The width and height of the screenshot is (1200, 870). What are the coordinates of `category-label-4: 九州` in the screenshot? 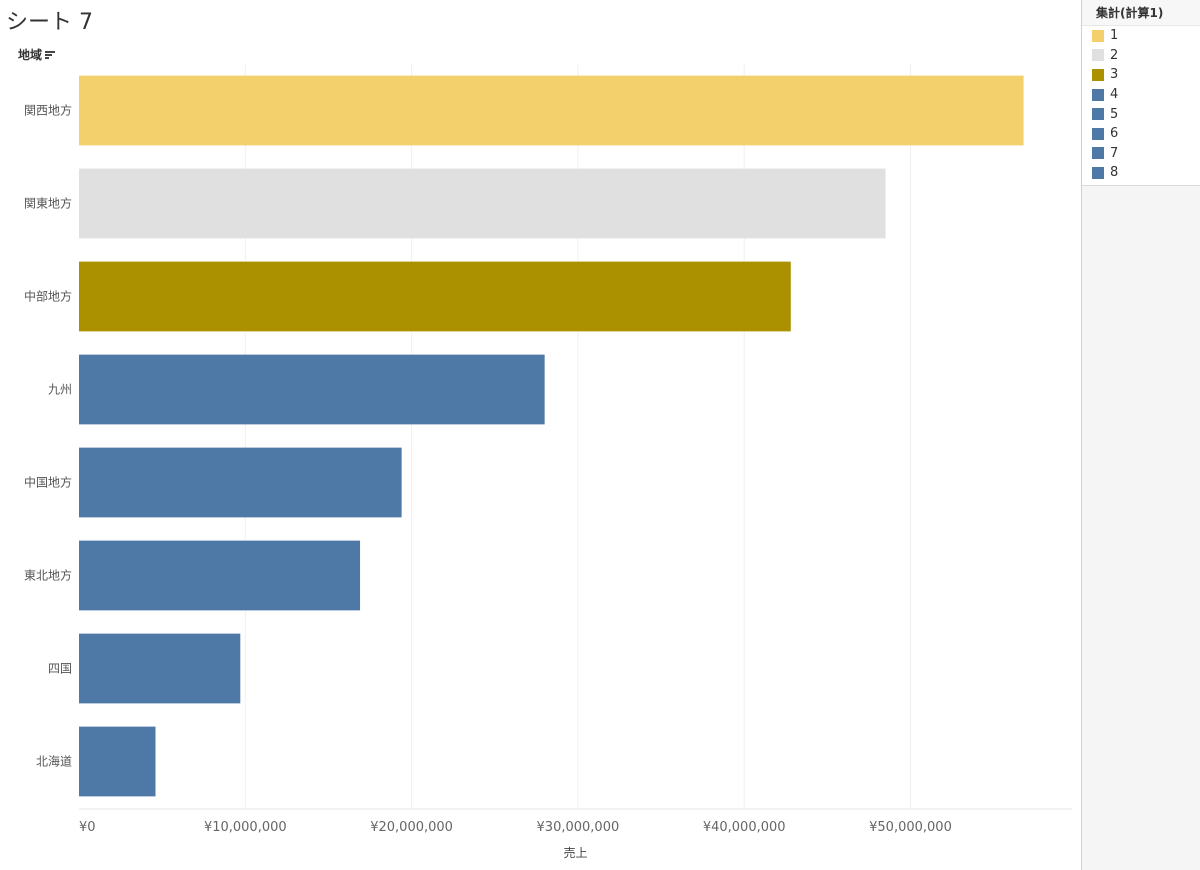 It's located at (60, 390).